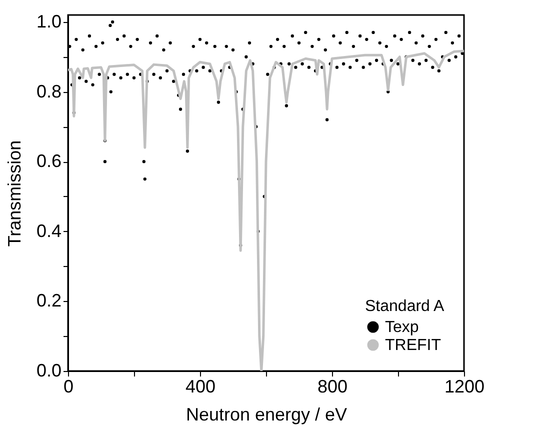 The image size is (534, 443). I want to click on y-axis-title: Transmission, so click(14, 193).